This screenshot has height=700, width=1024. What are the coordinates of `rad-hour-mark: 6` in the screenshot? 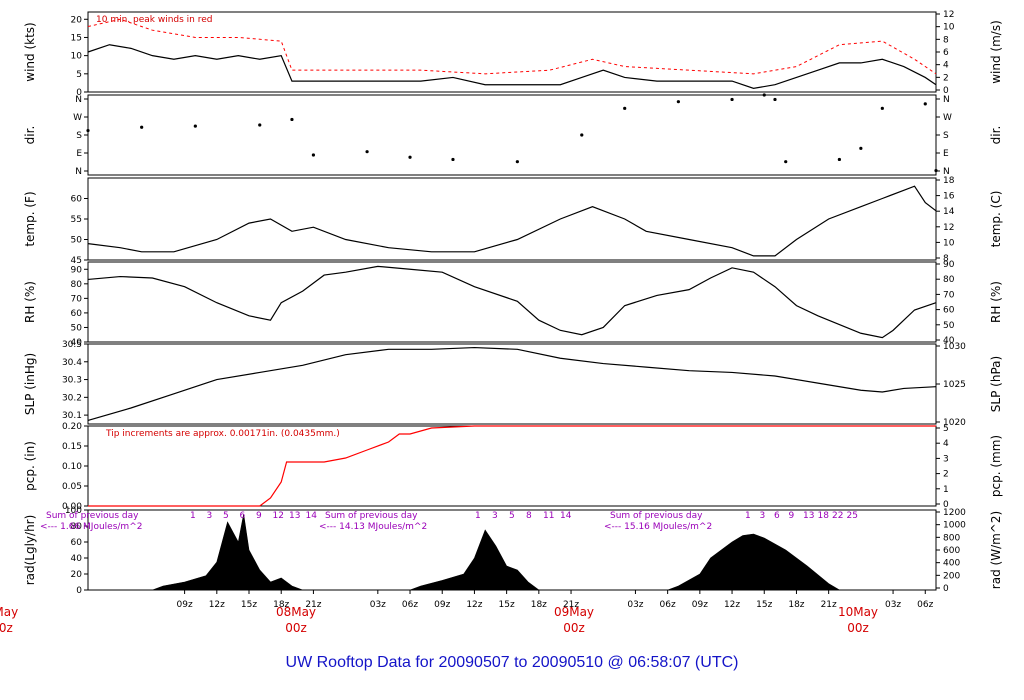 It's located at (777, 516).